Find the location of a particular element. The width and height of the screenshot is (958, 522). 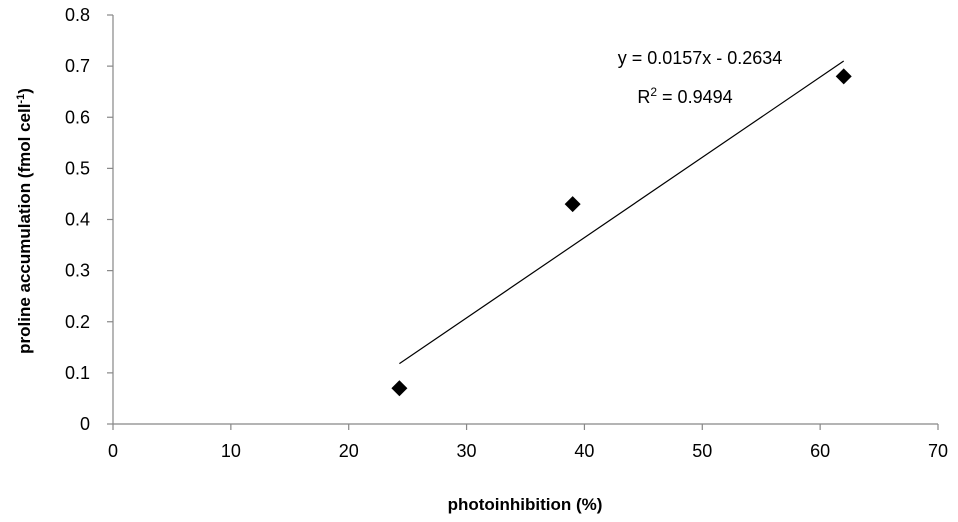

x-tick-label: 50 is located at coordinates (702, 451).